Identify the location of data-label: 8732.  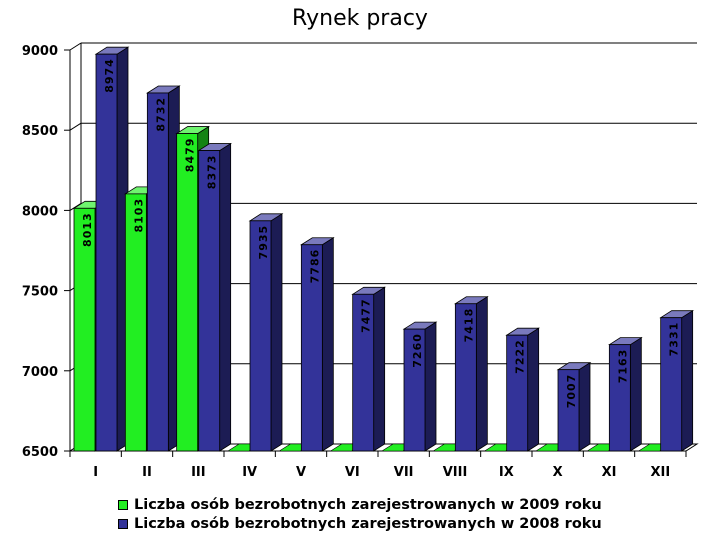
(160, 114).